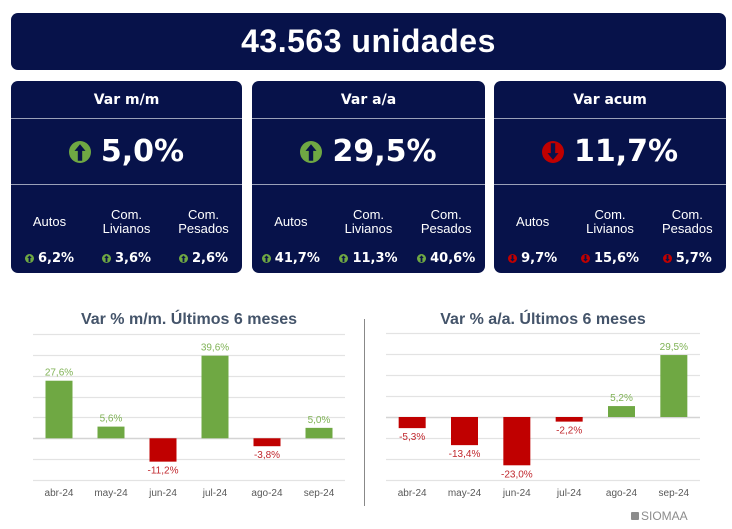 This screenshot has width=732, height=529. I want to click on sub-com-livianos: Com. Livianos 11,3%, so click(369, 229).